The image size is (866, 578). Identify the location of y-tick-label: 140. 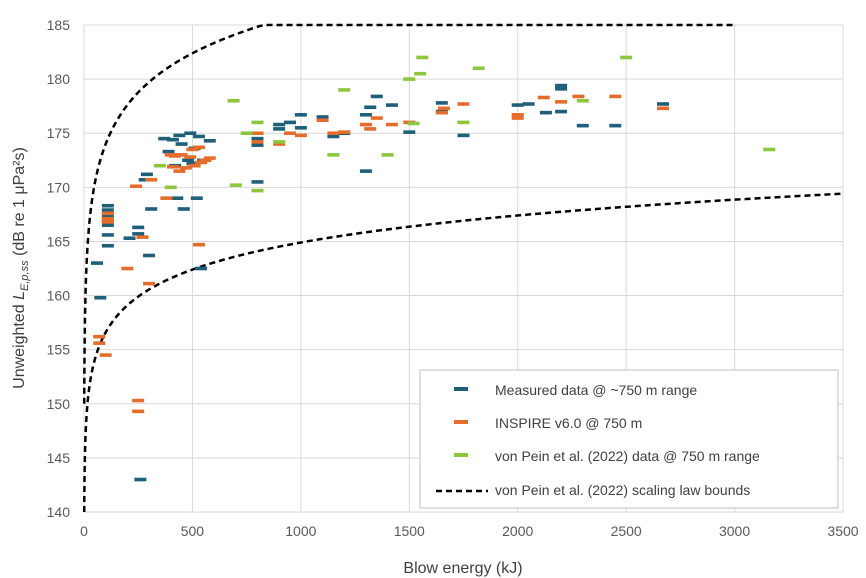
(59, 512).